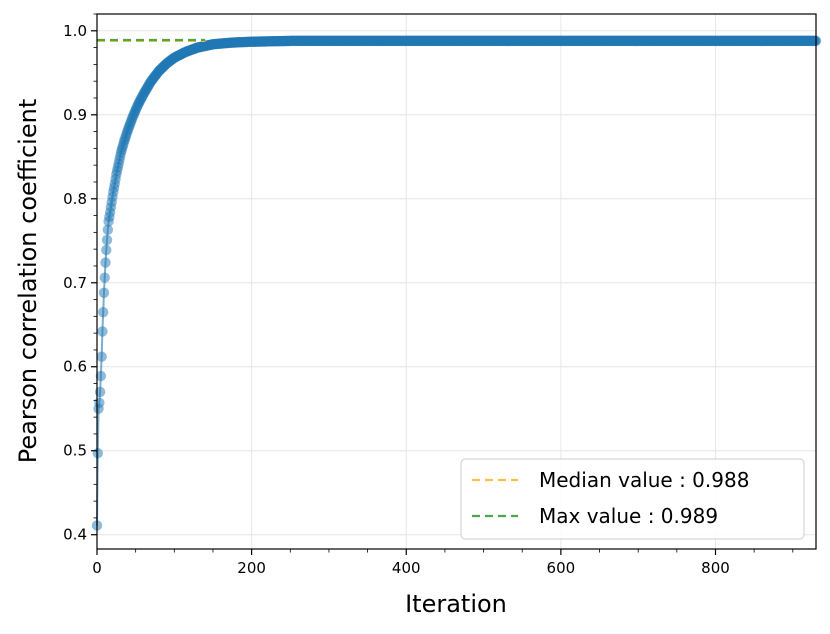 The width and height of the screenshot is (830, 634). I want to click on y-tick-label: 0.7, so click(75, 283).